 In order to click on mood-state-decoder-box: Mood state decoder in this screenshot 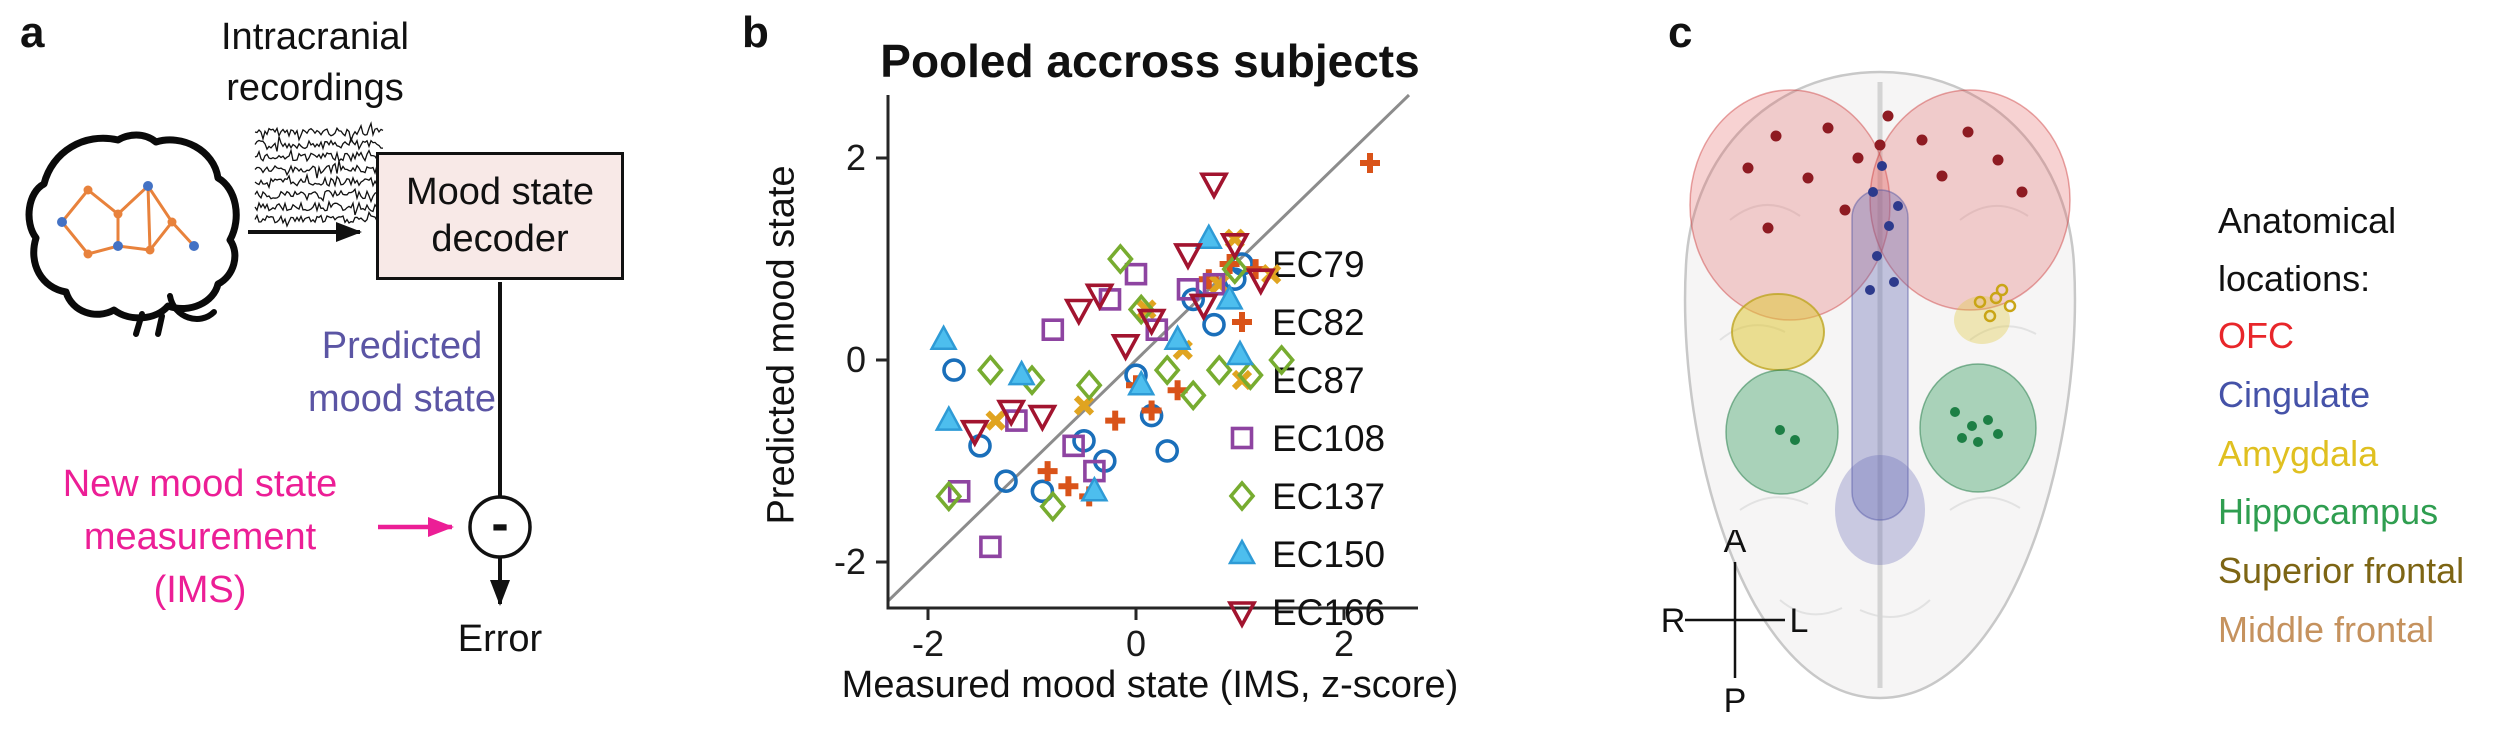, I will do `click(500, 216)`.